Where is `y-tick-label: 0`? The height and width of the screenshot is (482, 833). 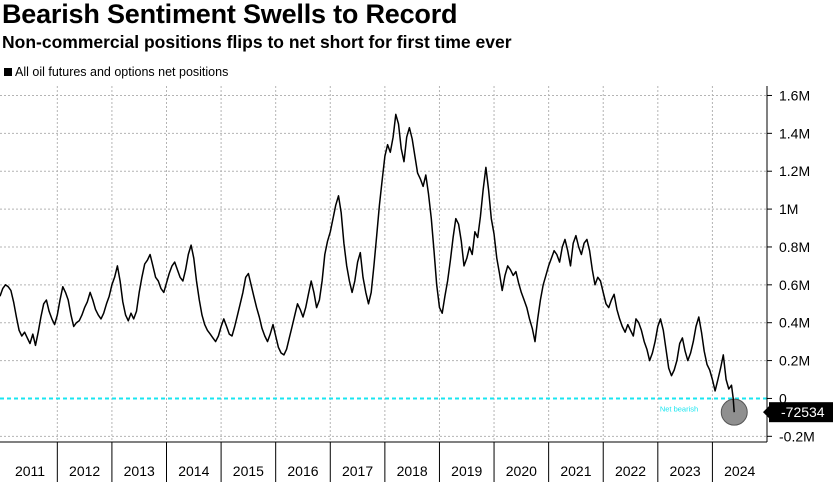
y-tick-label: 0 is located at coordinates (783, 398).